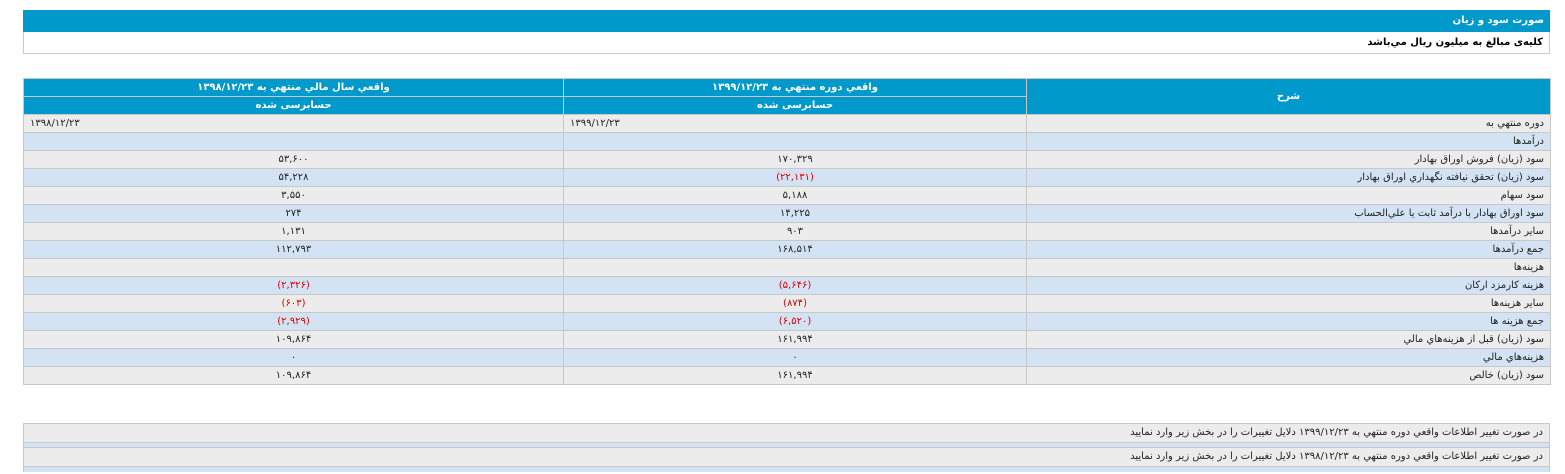 This screenshot has height=474, width=1565. I want to click on row-previous-value: (۲,۹۲۹), so click(293, 321).